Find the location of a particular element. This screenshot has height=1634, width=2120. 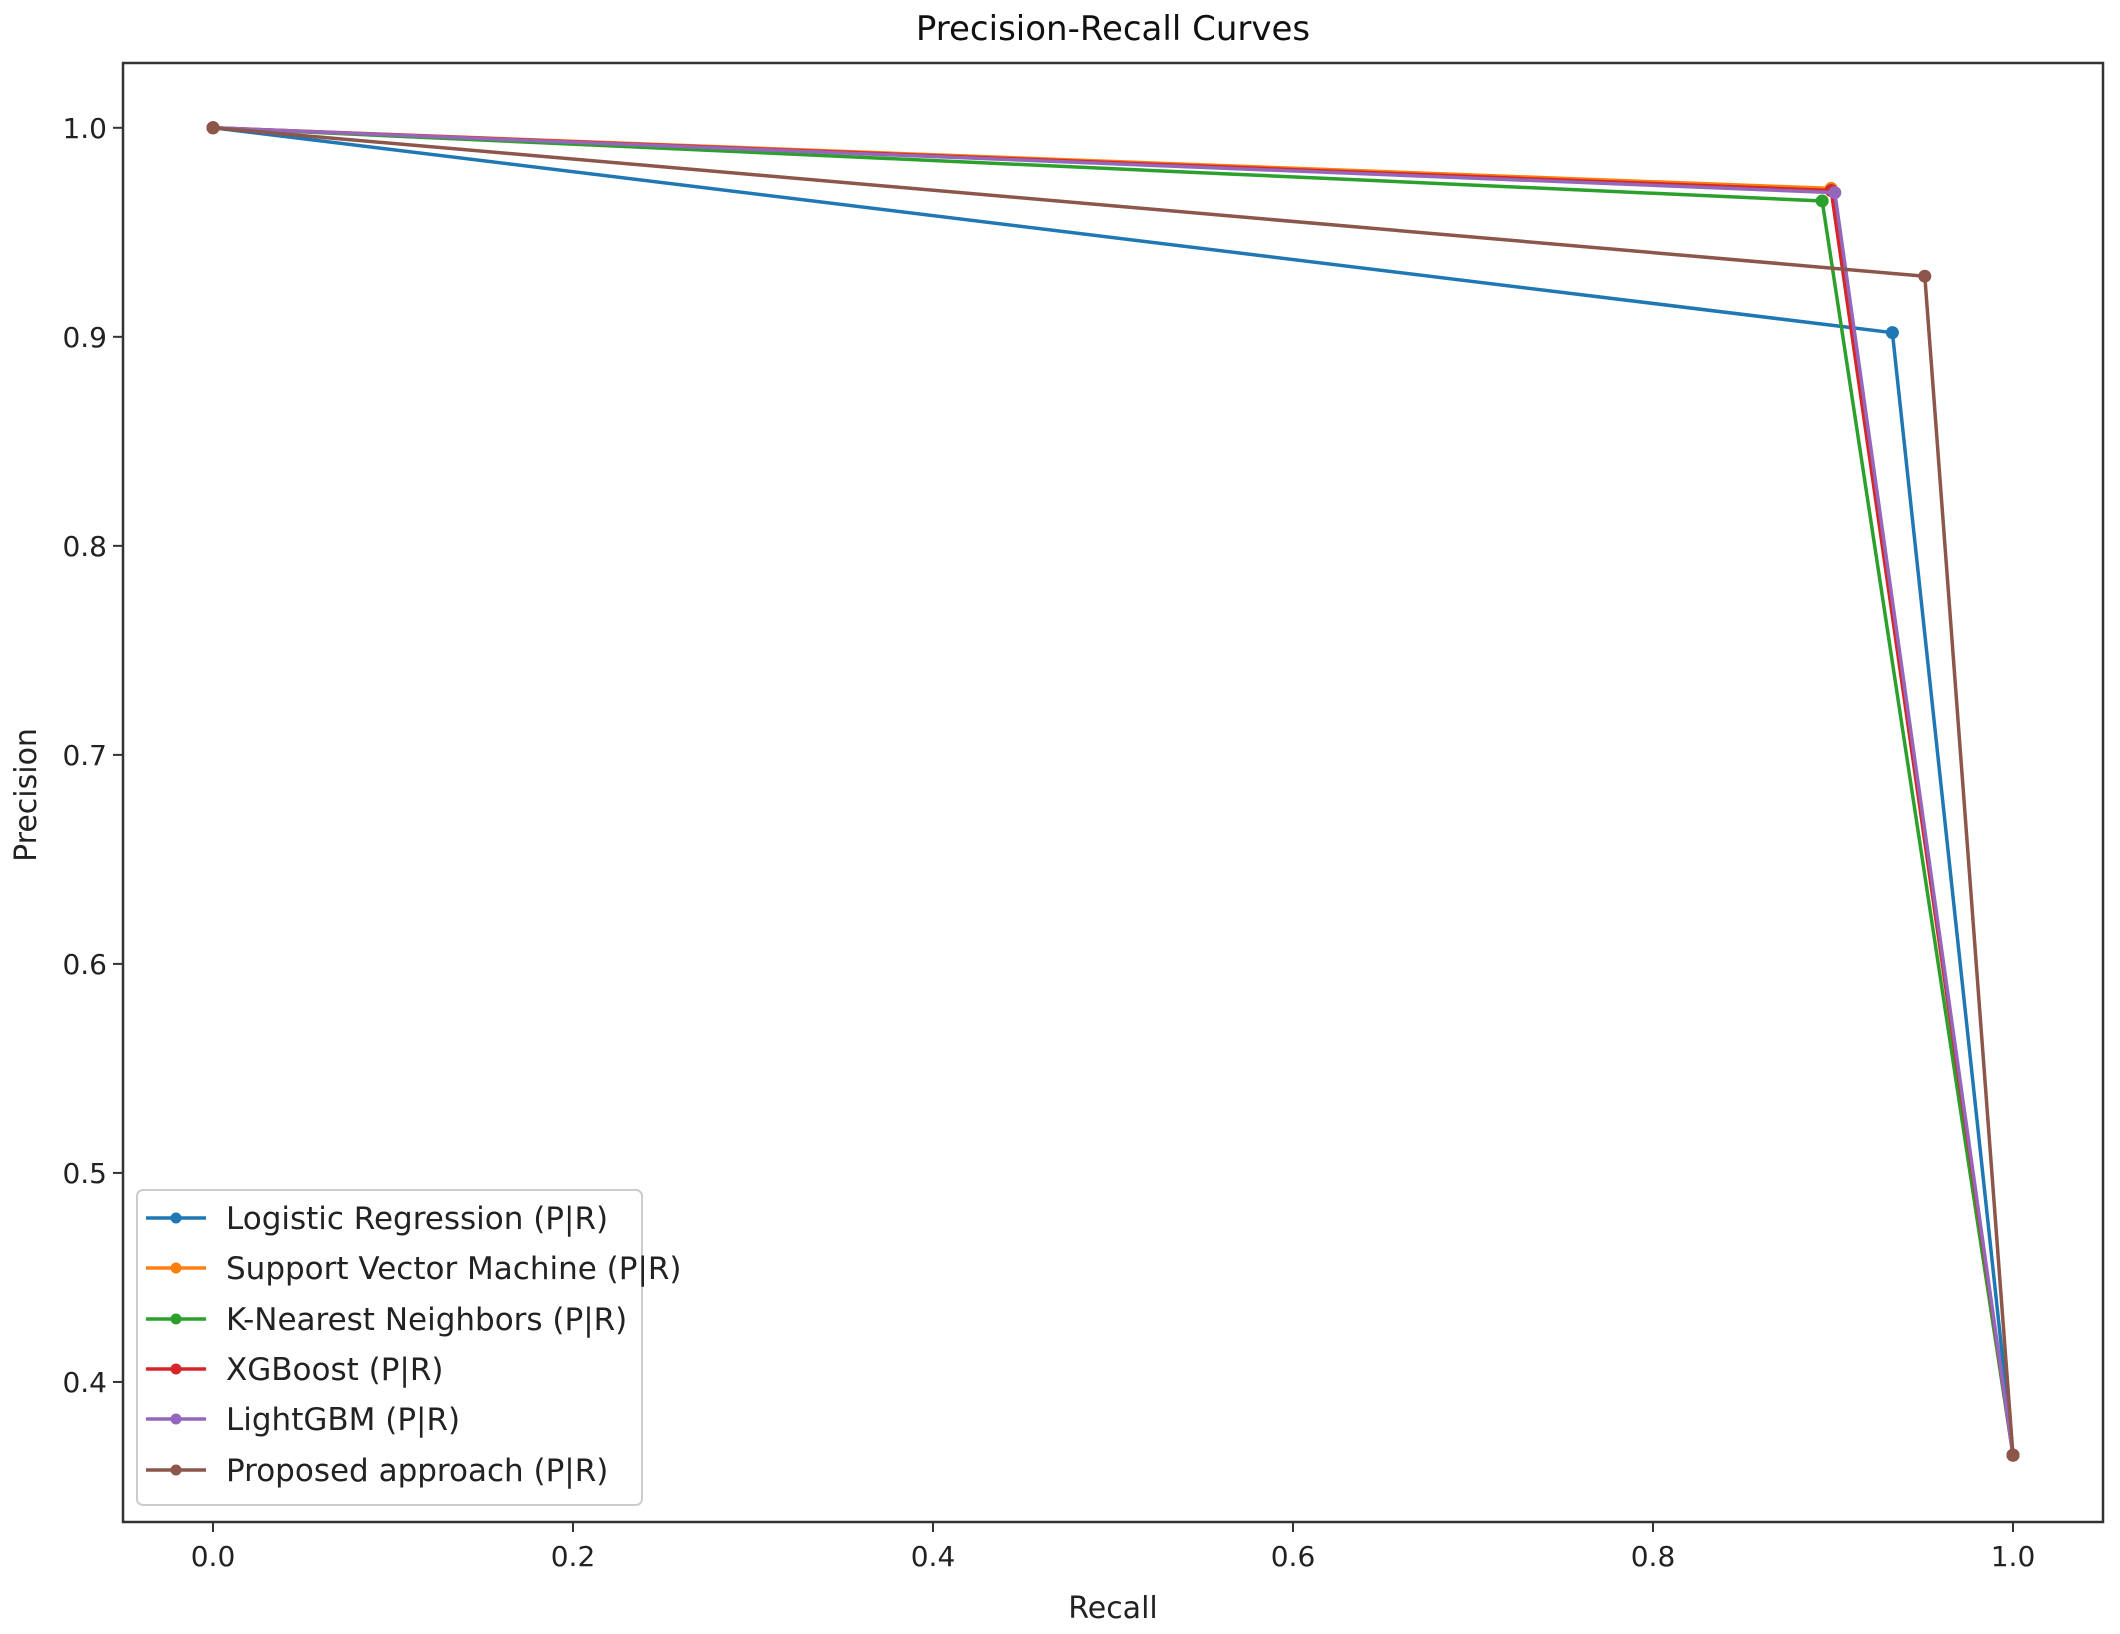

x-tick-label: 0.8 is located at coordinates (1653, 1556).